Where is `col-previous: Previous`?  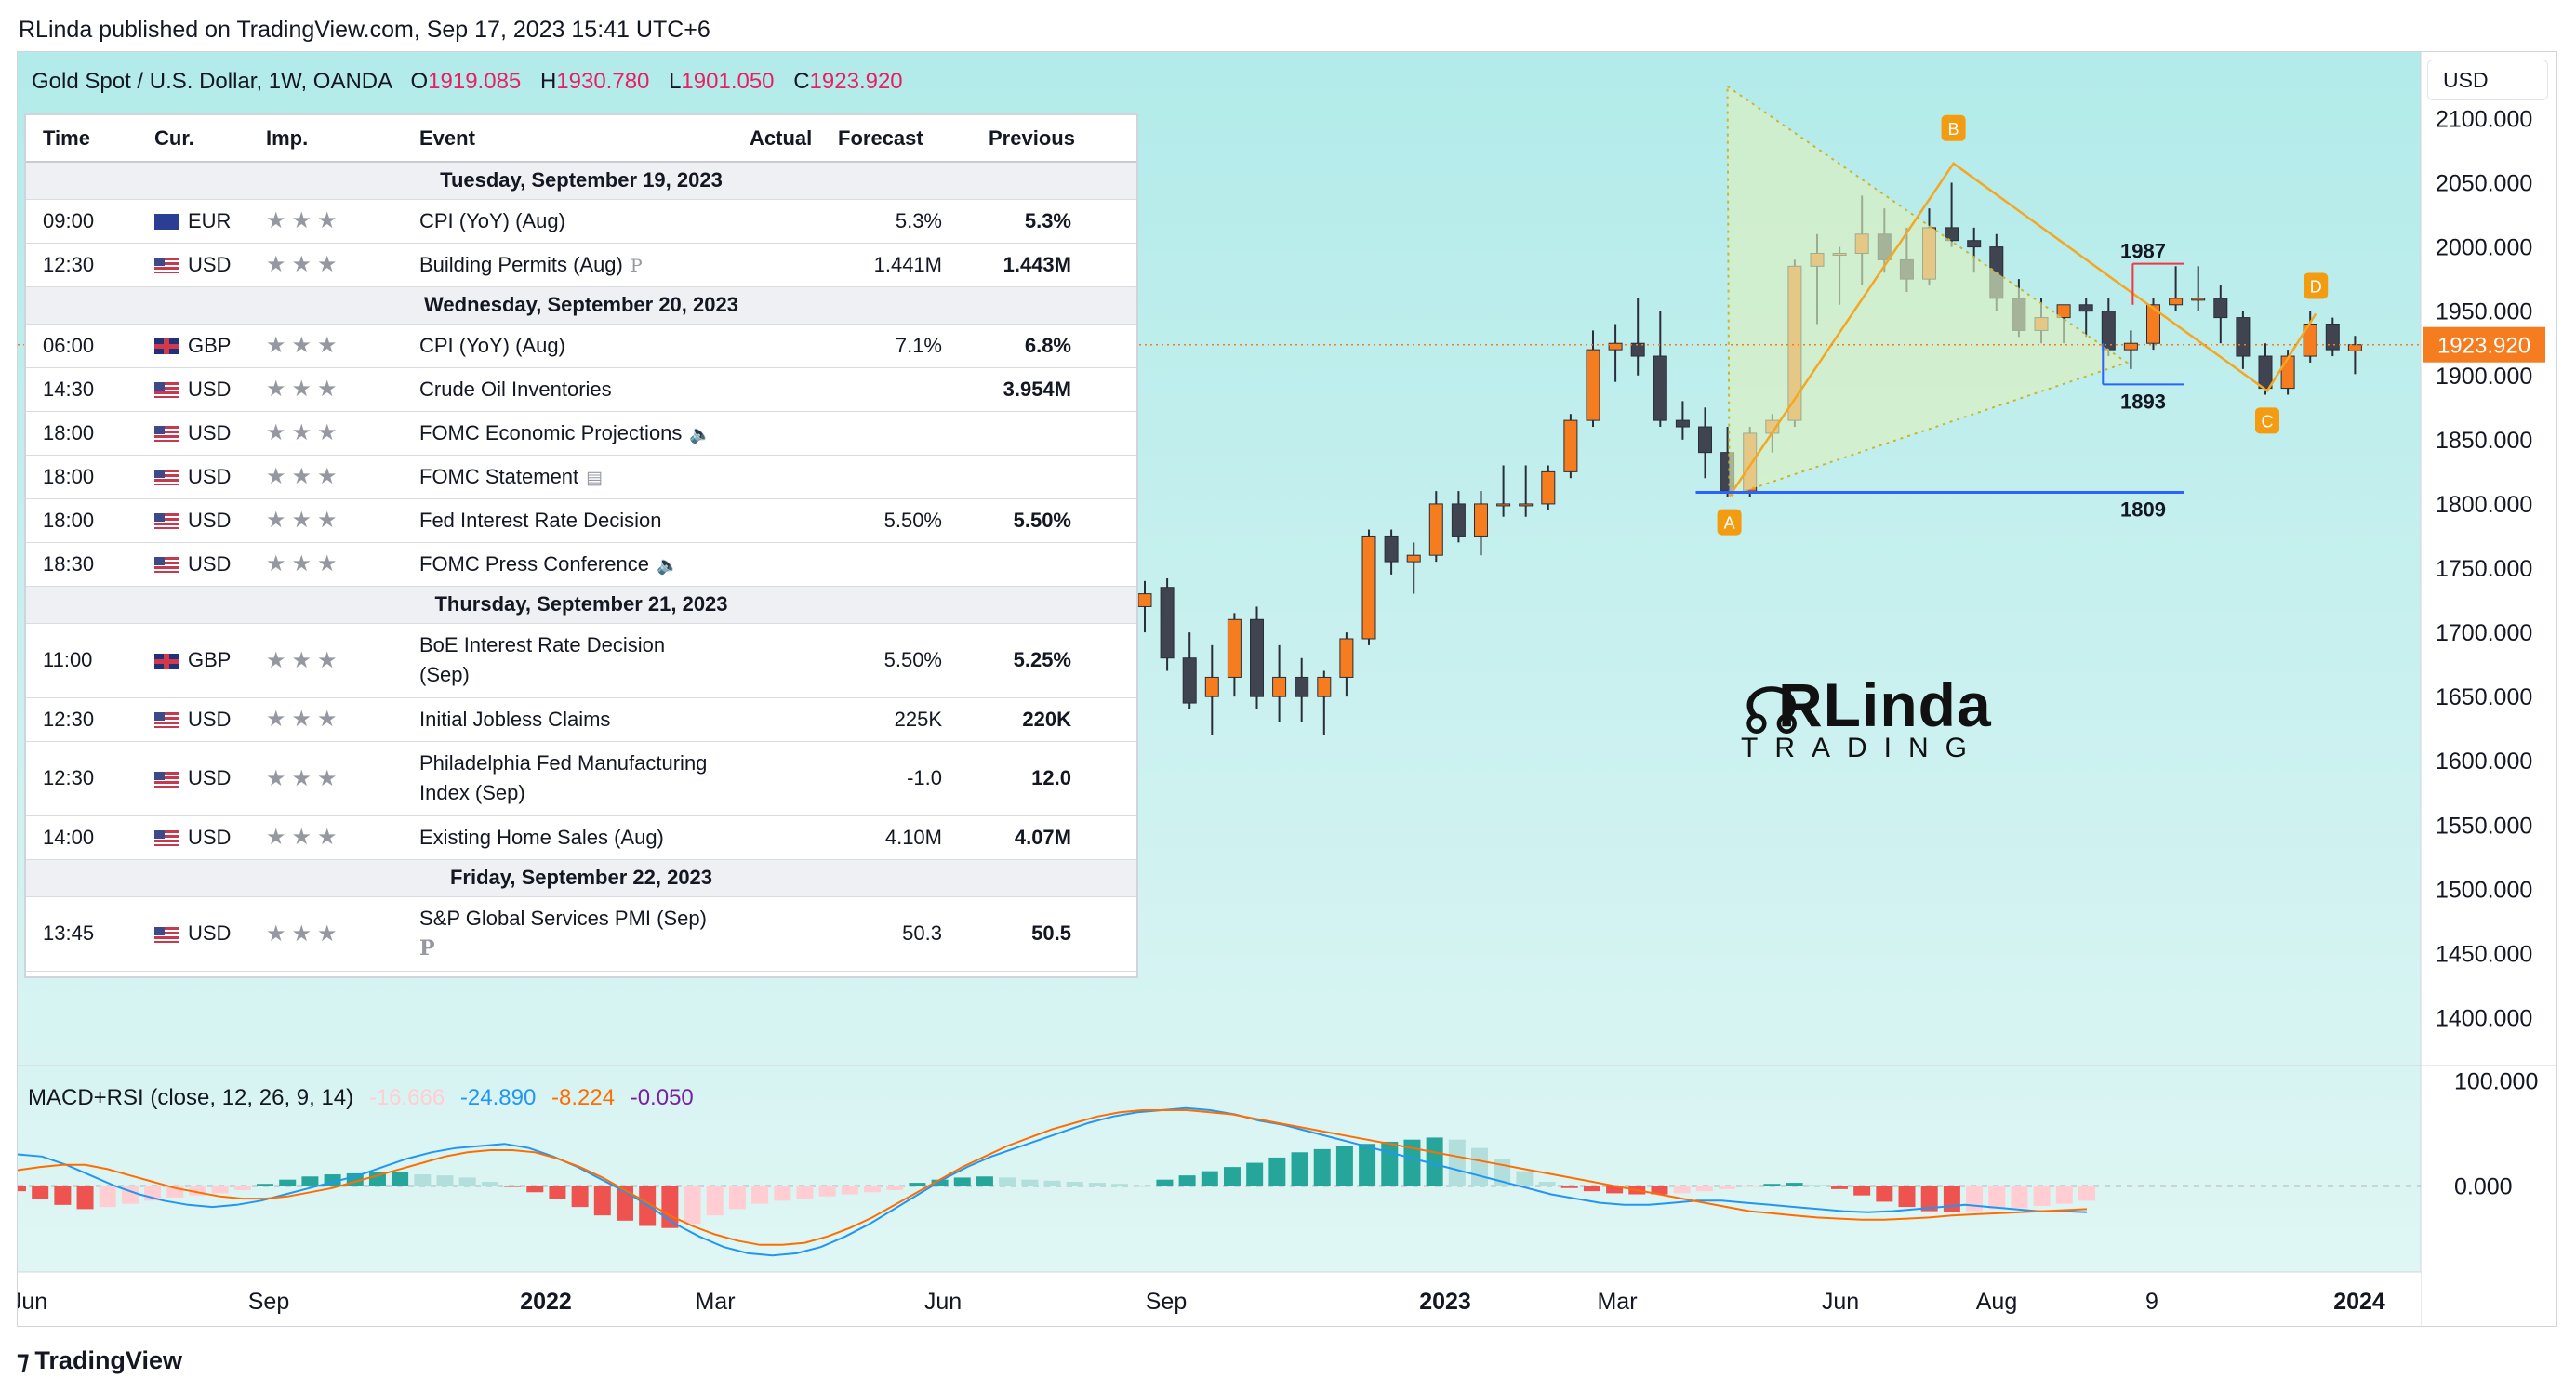 col-previous: Previous is located at coordinates (1048, 139).